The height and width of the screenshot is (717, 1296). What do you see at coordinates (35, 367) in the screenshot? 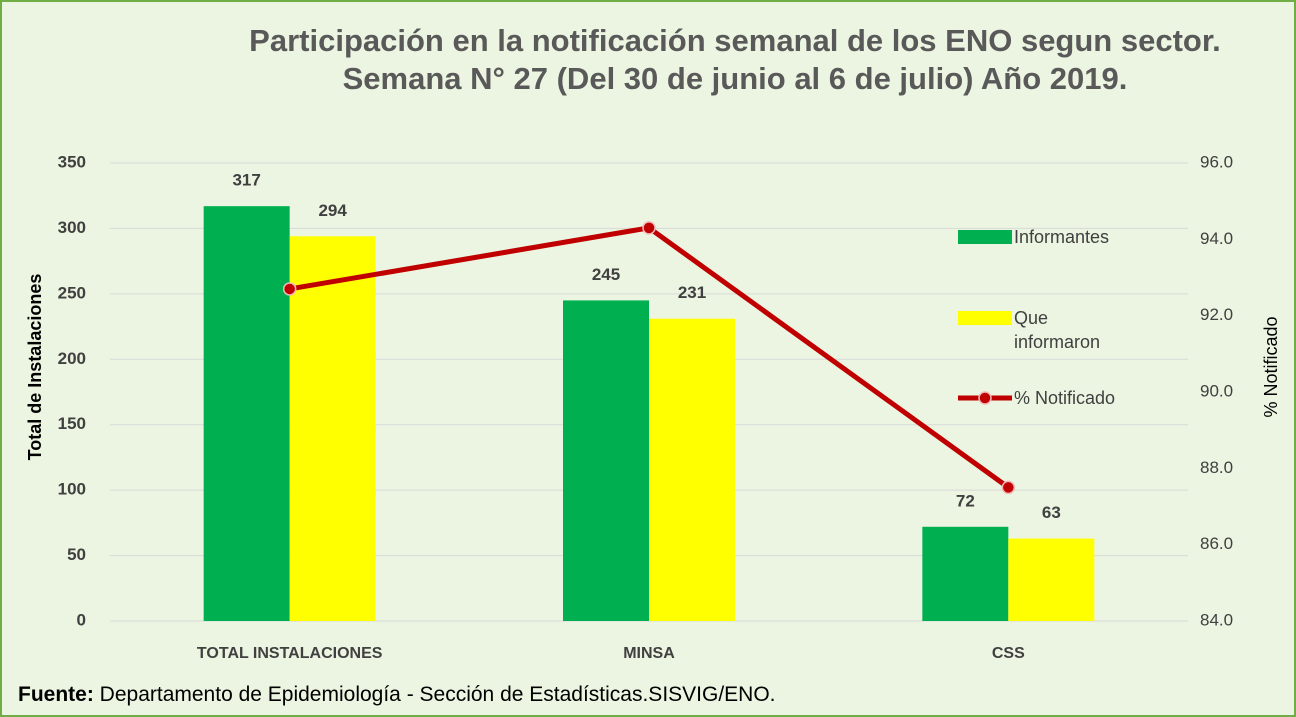
I see `y-axis-label: Total de Instalaciones` at bounding box center [35, 367].